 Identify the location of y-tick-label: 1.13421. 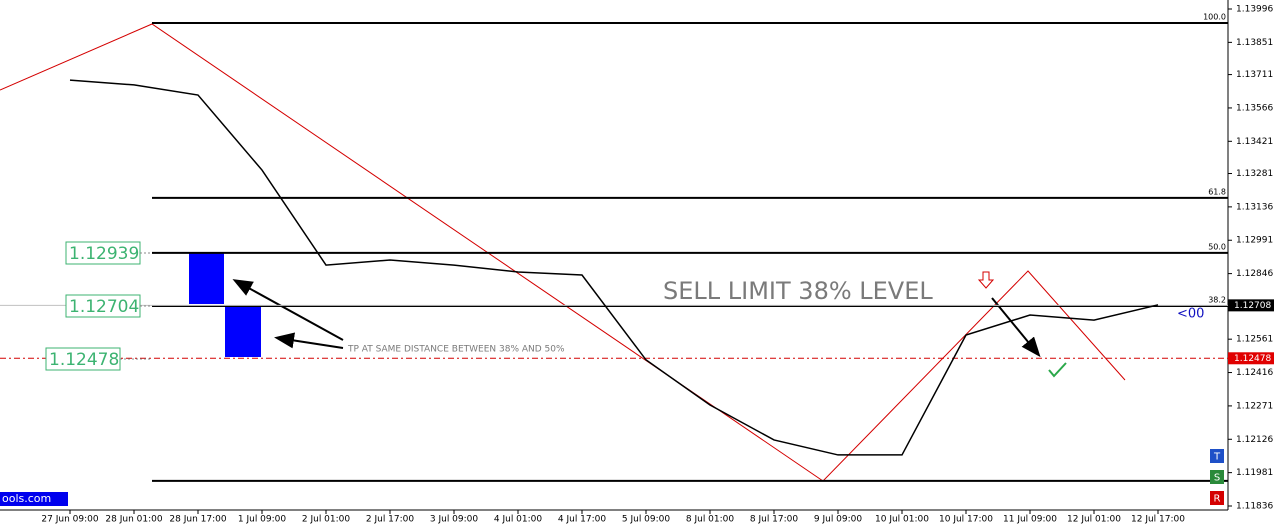
(1254, 142).